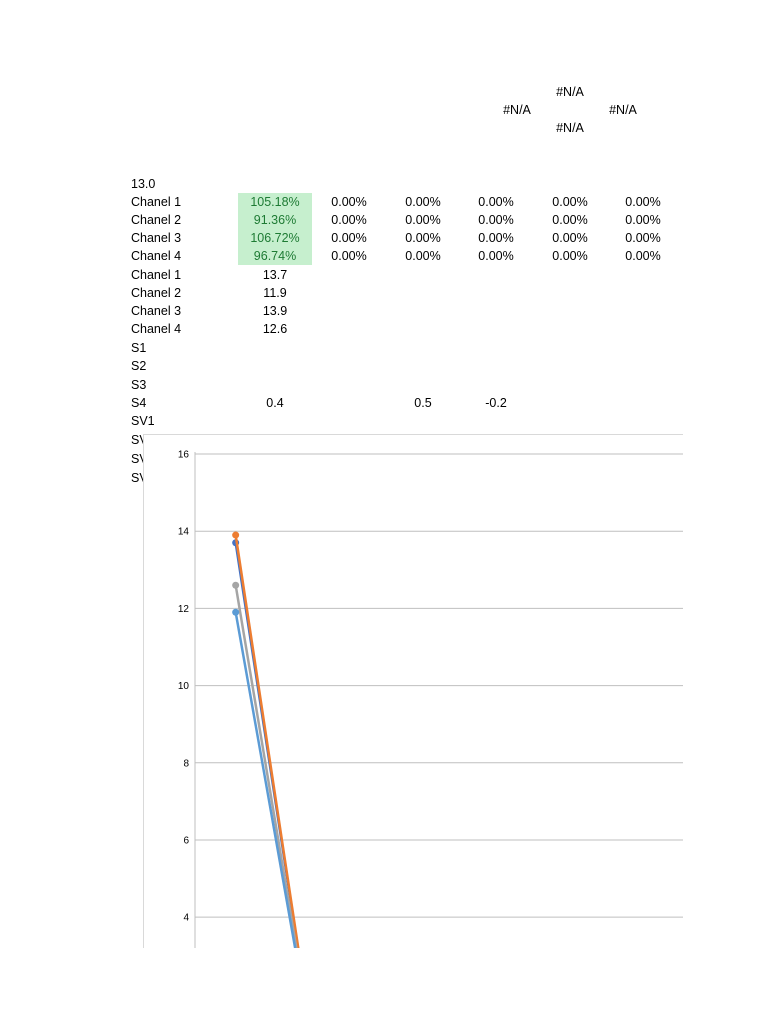 The image size is (768, 1024). Describe the element at coordinates (423, 403) in the screenshot. I see `s-value-cell: 0.5` at that location.